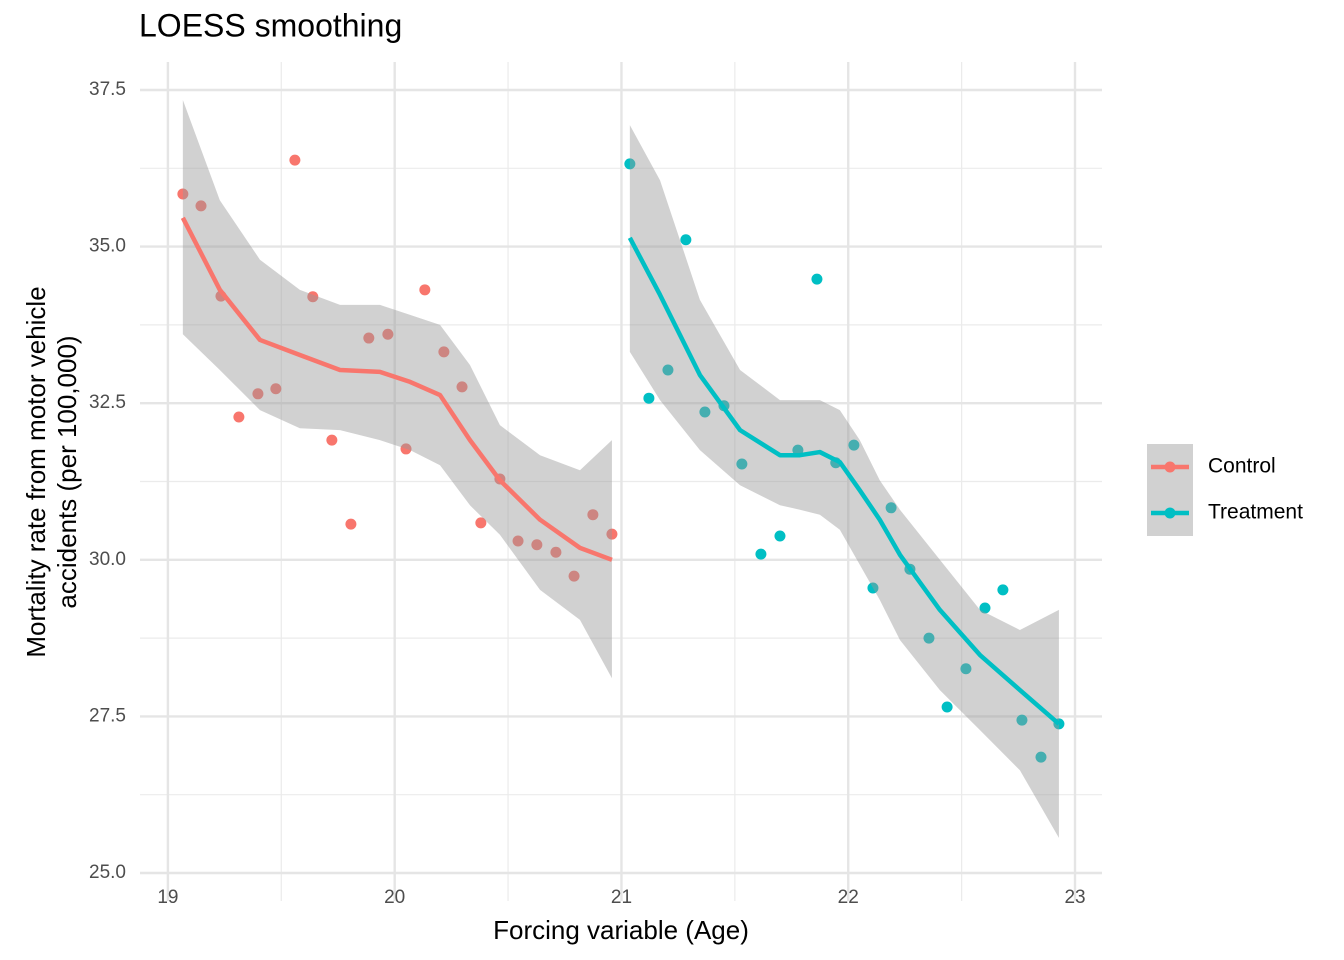 This screenshot has width=1344, height=960. I want to click on y-tick-label: 37.5, so click(107, 89).